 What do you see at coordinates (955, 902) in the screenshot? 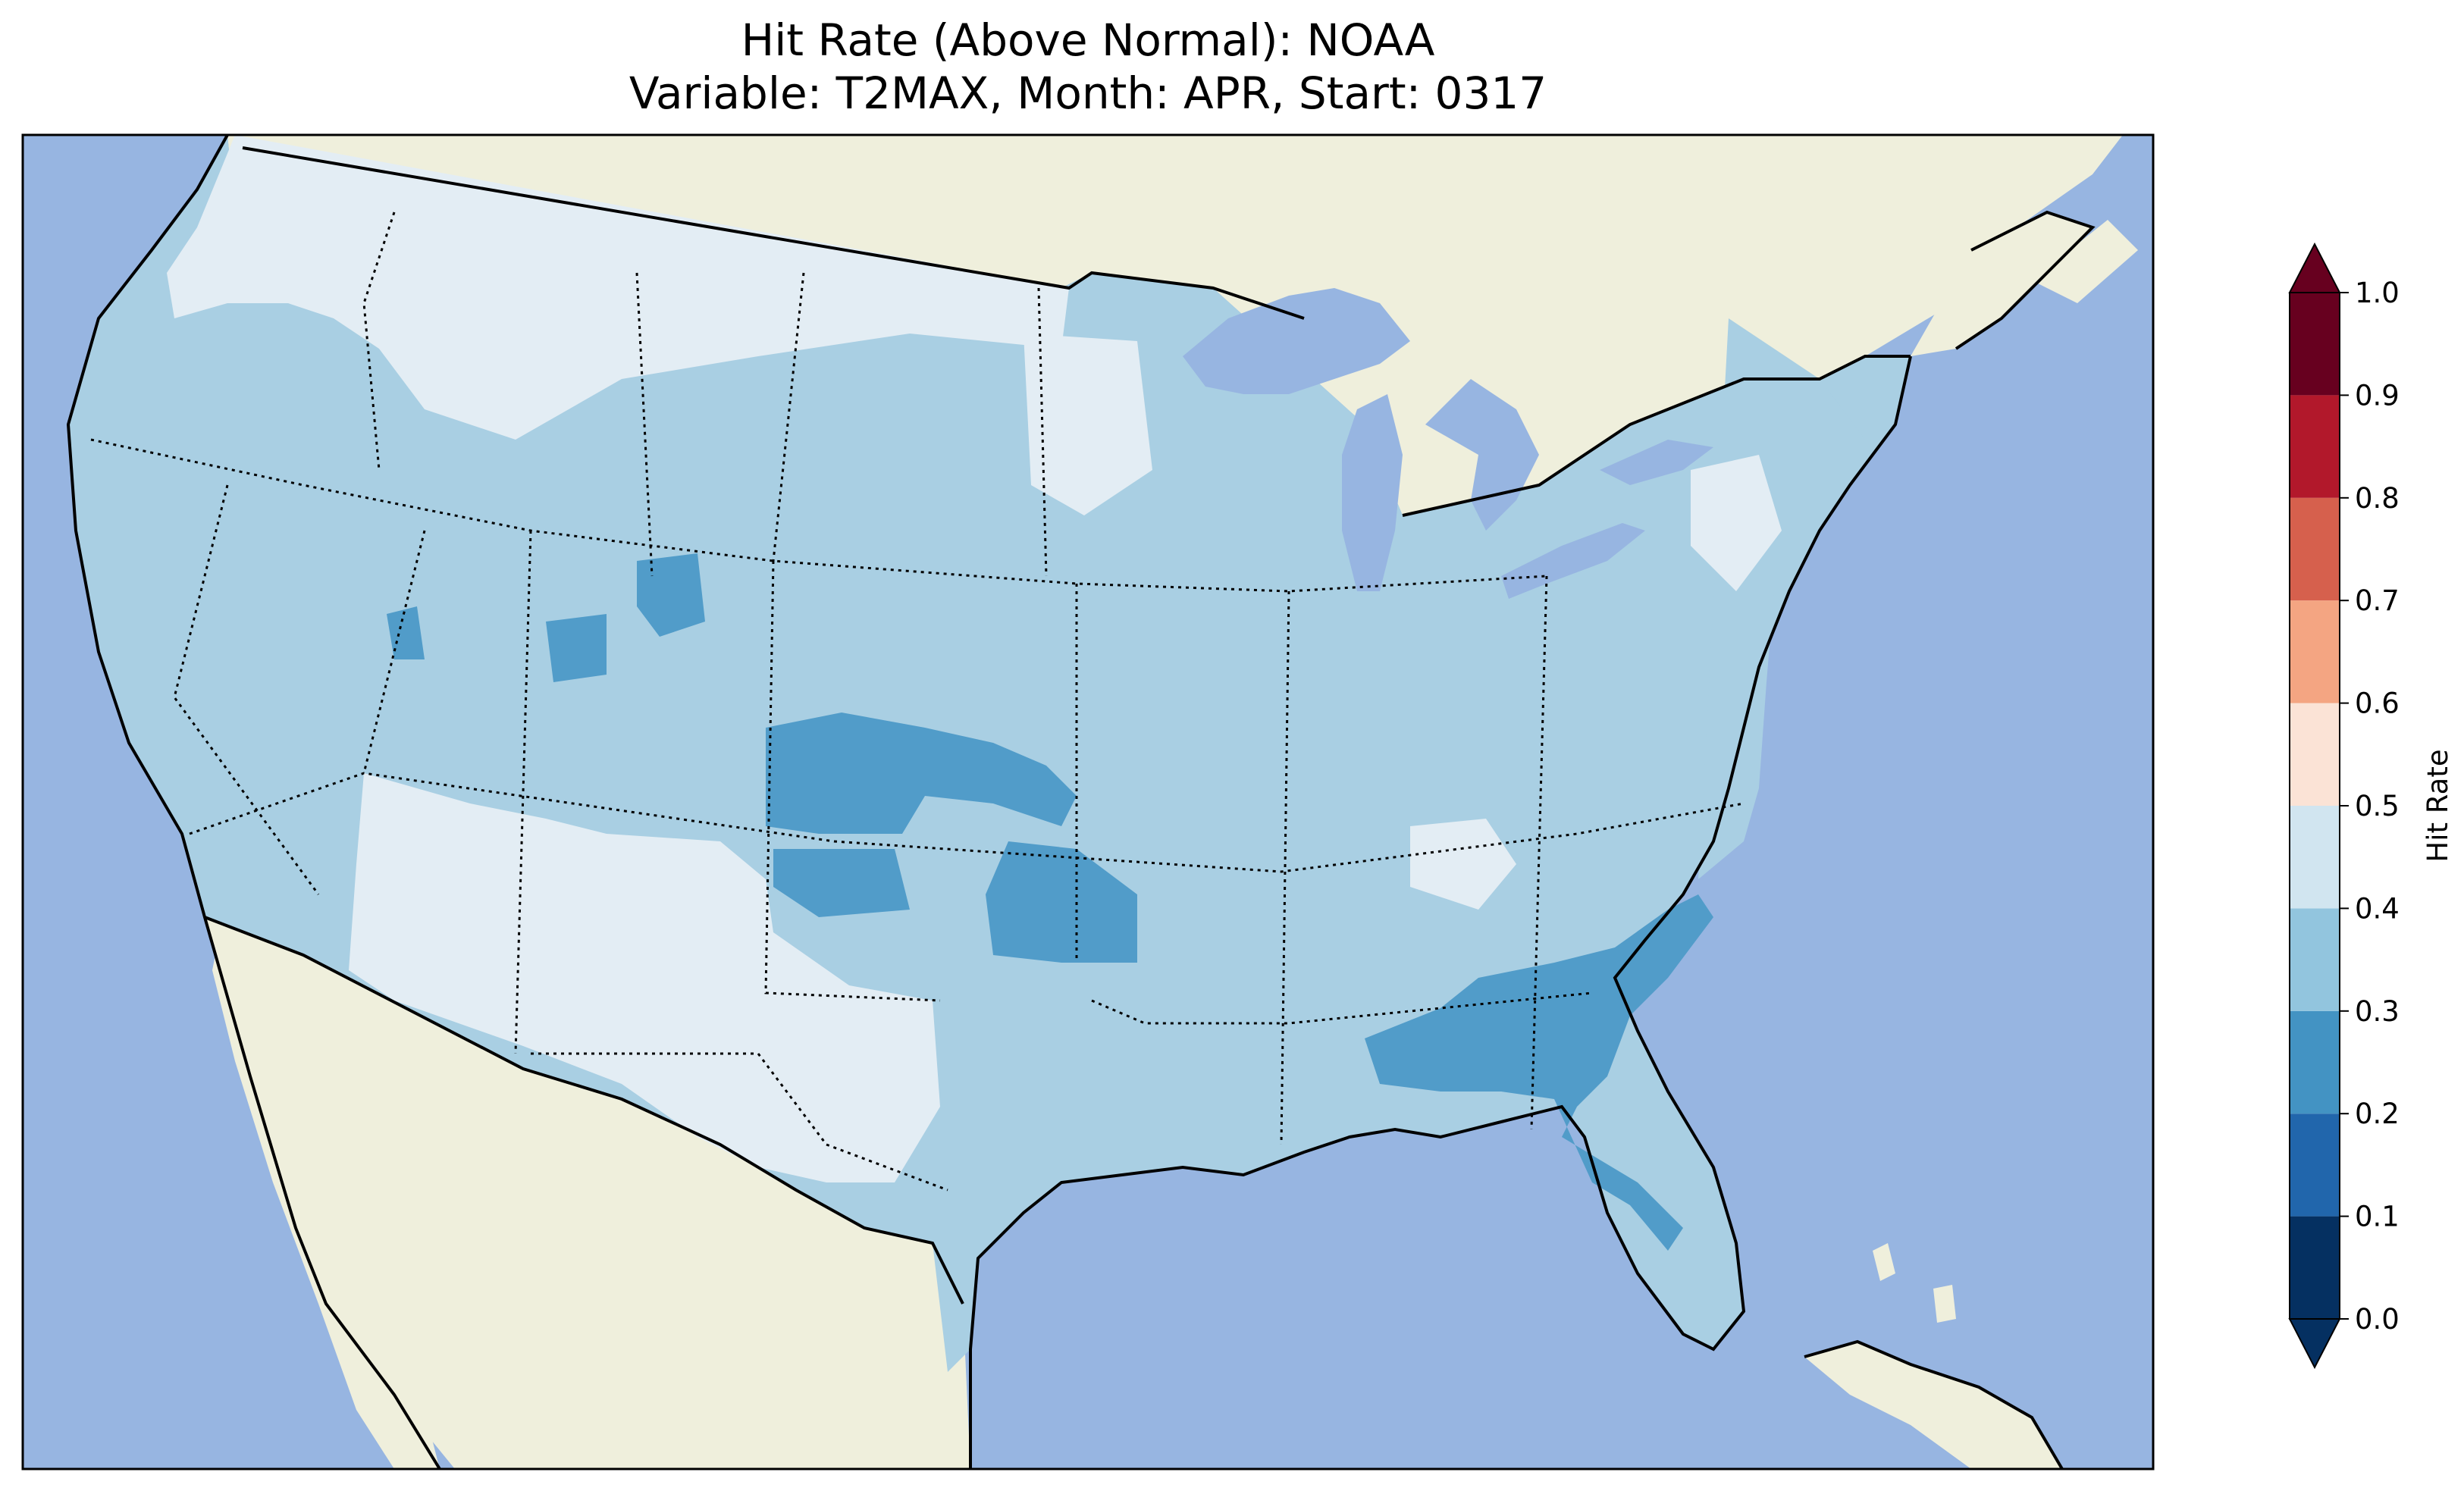
I see `hit-rate-0.2-0.3-oklahoma-texas` at bounding box center [955, 902].